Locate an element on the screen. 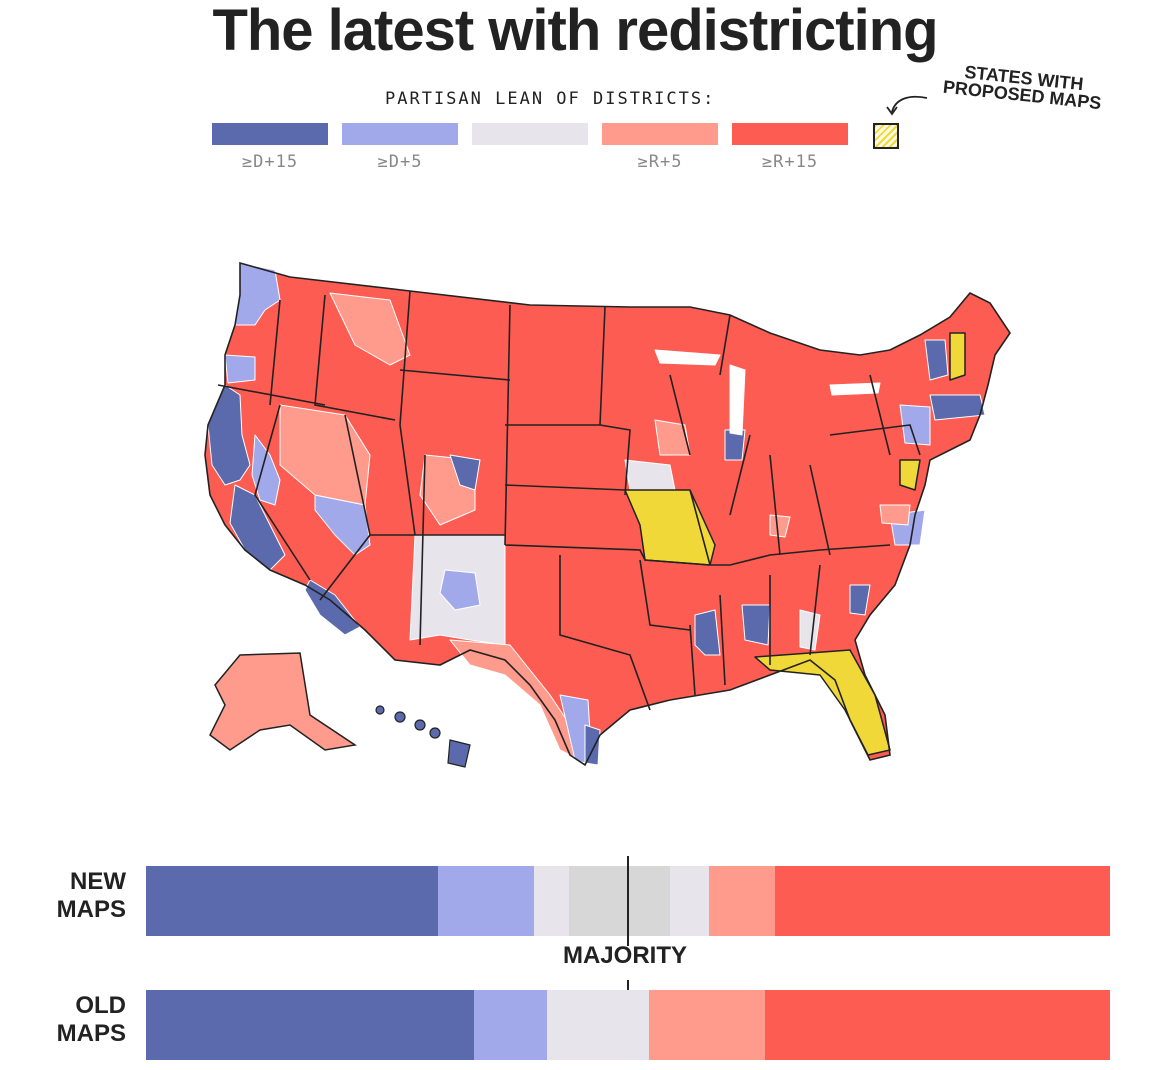 The width and height of the screenshot is (1150, 1070). new-maps-label-line2: MAPS is located at coordinates (91, 909).